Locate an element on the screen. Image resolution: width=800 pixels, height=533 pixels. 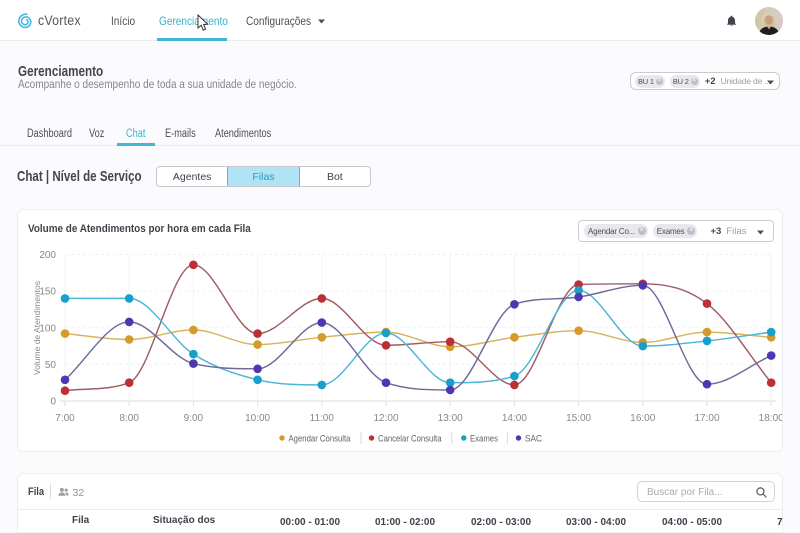
svg-text: Cancelar Consulta is located at coordinates (410, 439).